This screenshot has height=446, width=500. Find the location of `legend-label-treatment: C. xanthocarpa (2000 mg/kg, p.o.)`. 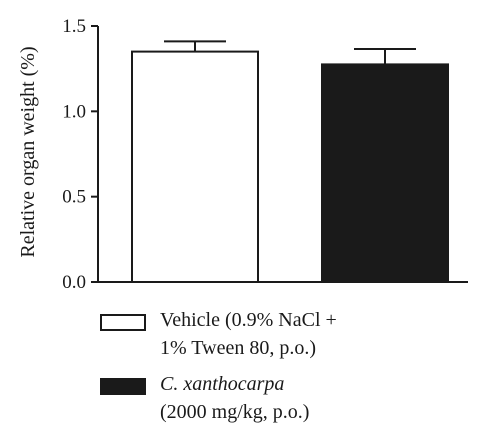

legend-label-treatment: C. xanthocarpa (2000 mg/kg, p.o.) is located at coordinates (234, 398).